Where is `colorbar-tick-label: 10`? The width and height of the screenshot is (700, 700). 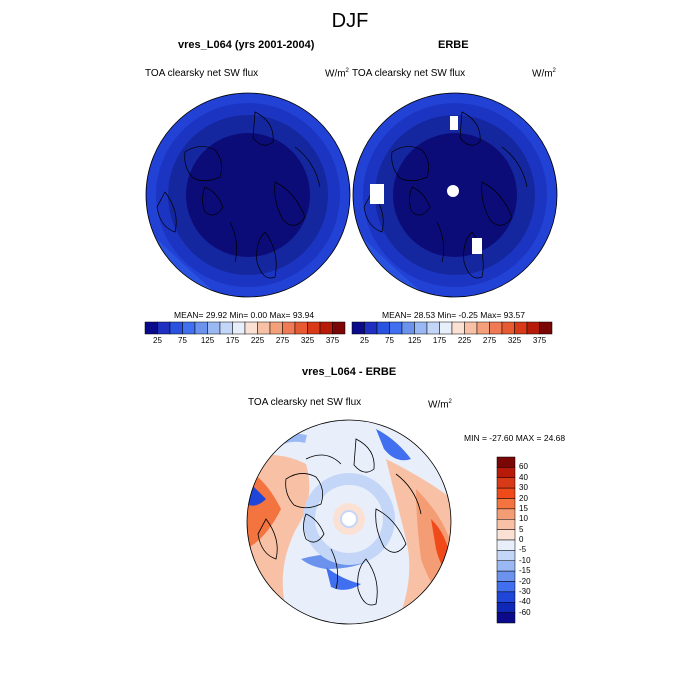 colorbar-tick-label: 10 is located at coordinates (523, 519).